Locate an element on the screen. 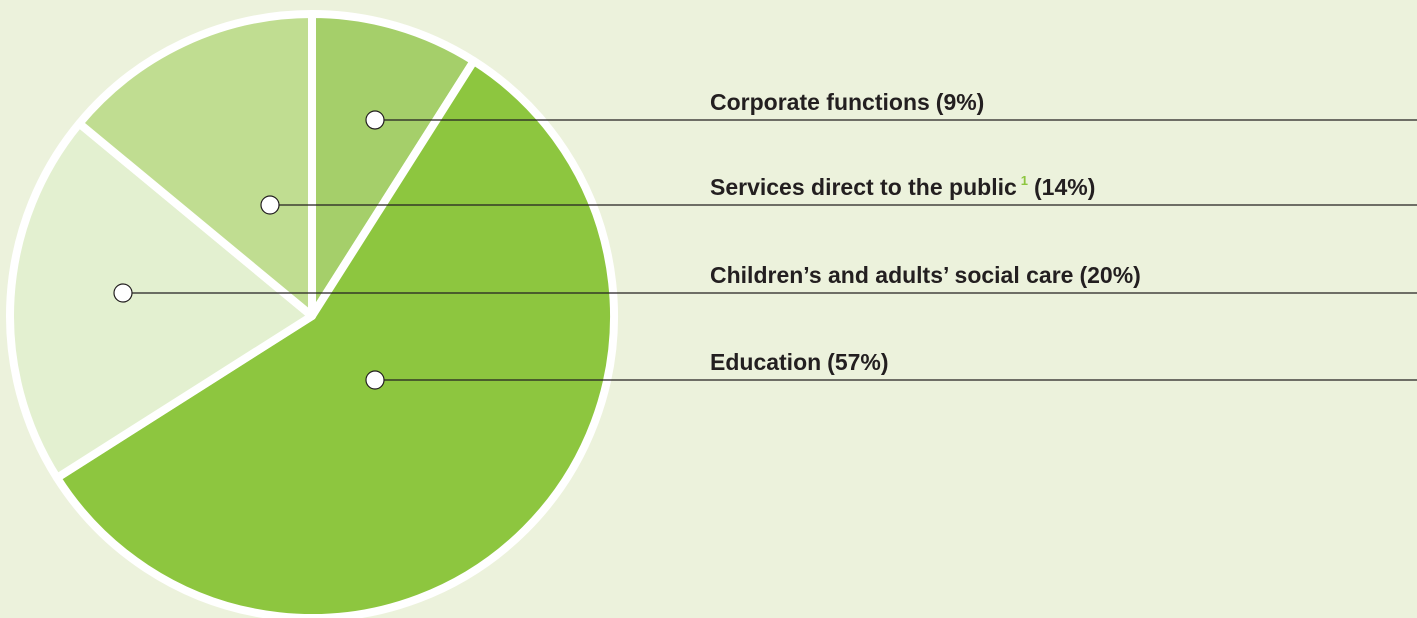  slice-label: Children’s and adults’ social care (20%) is located at coordinates (925, 275).